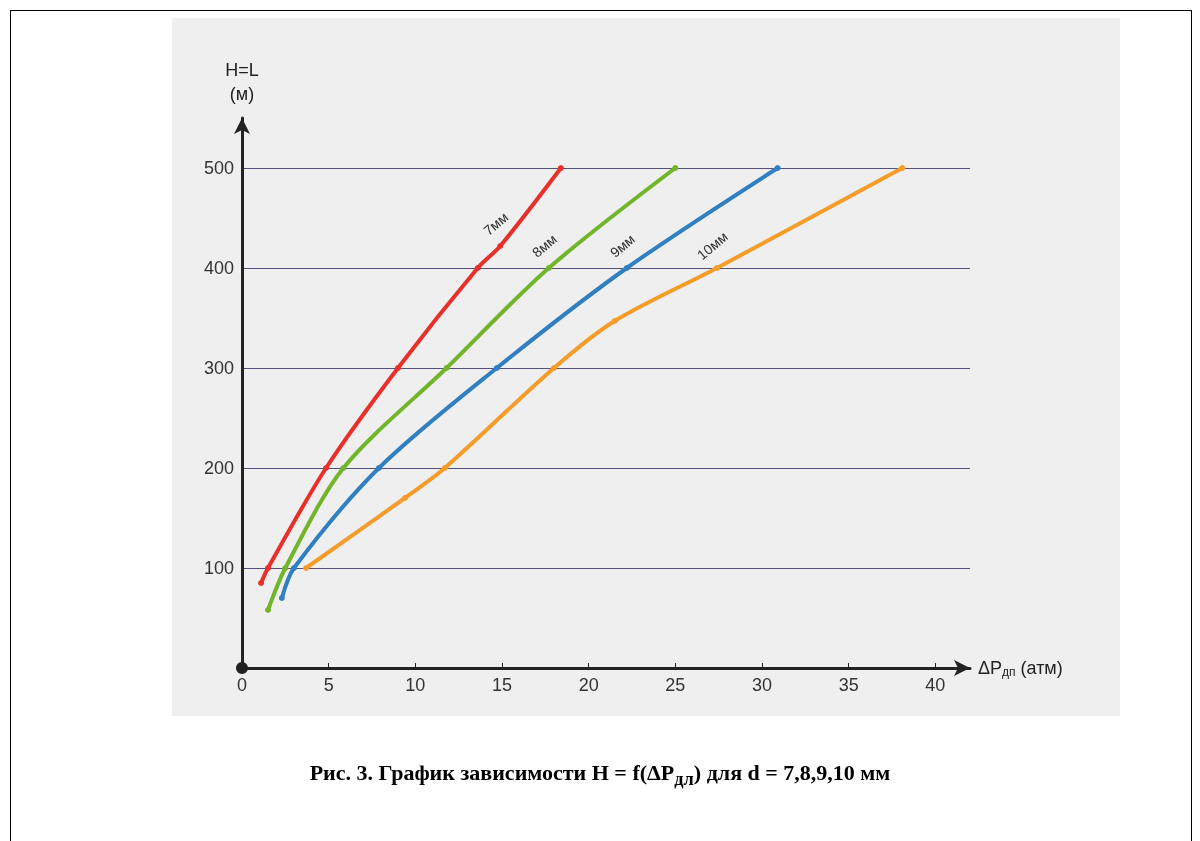  Describe the element at coordinates (415, 685) in the screenshot. I see `x-tick-label: 10` at that location.